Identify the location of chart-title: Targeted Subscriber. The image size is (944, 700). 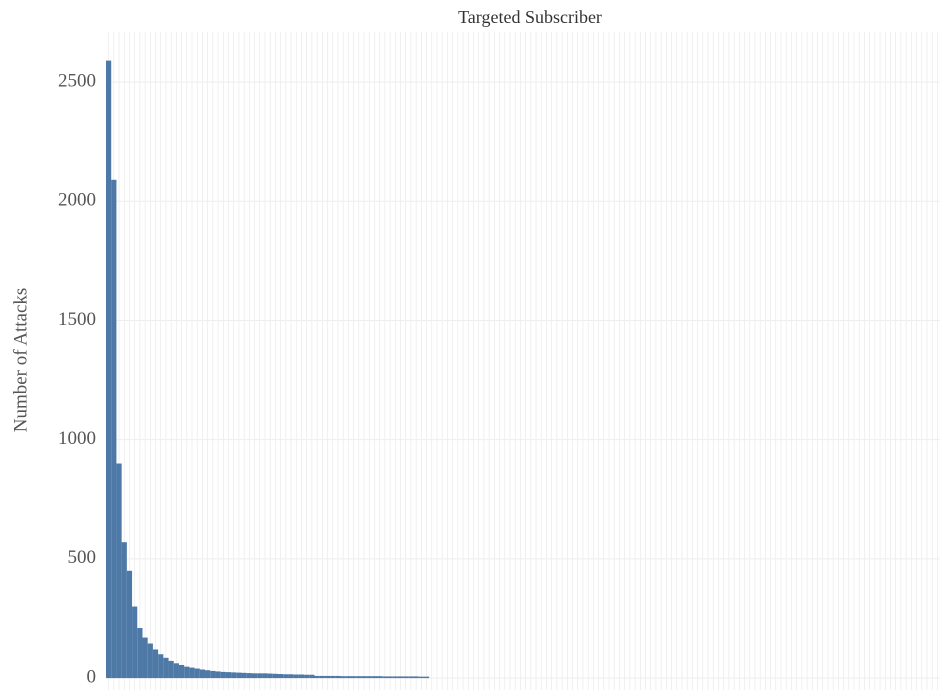
(530, 17).